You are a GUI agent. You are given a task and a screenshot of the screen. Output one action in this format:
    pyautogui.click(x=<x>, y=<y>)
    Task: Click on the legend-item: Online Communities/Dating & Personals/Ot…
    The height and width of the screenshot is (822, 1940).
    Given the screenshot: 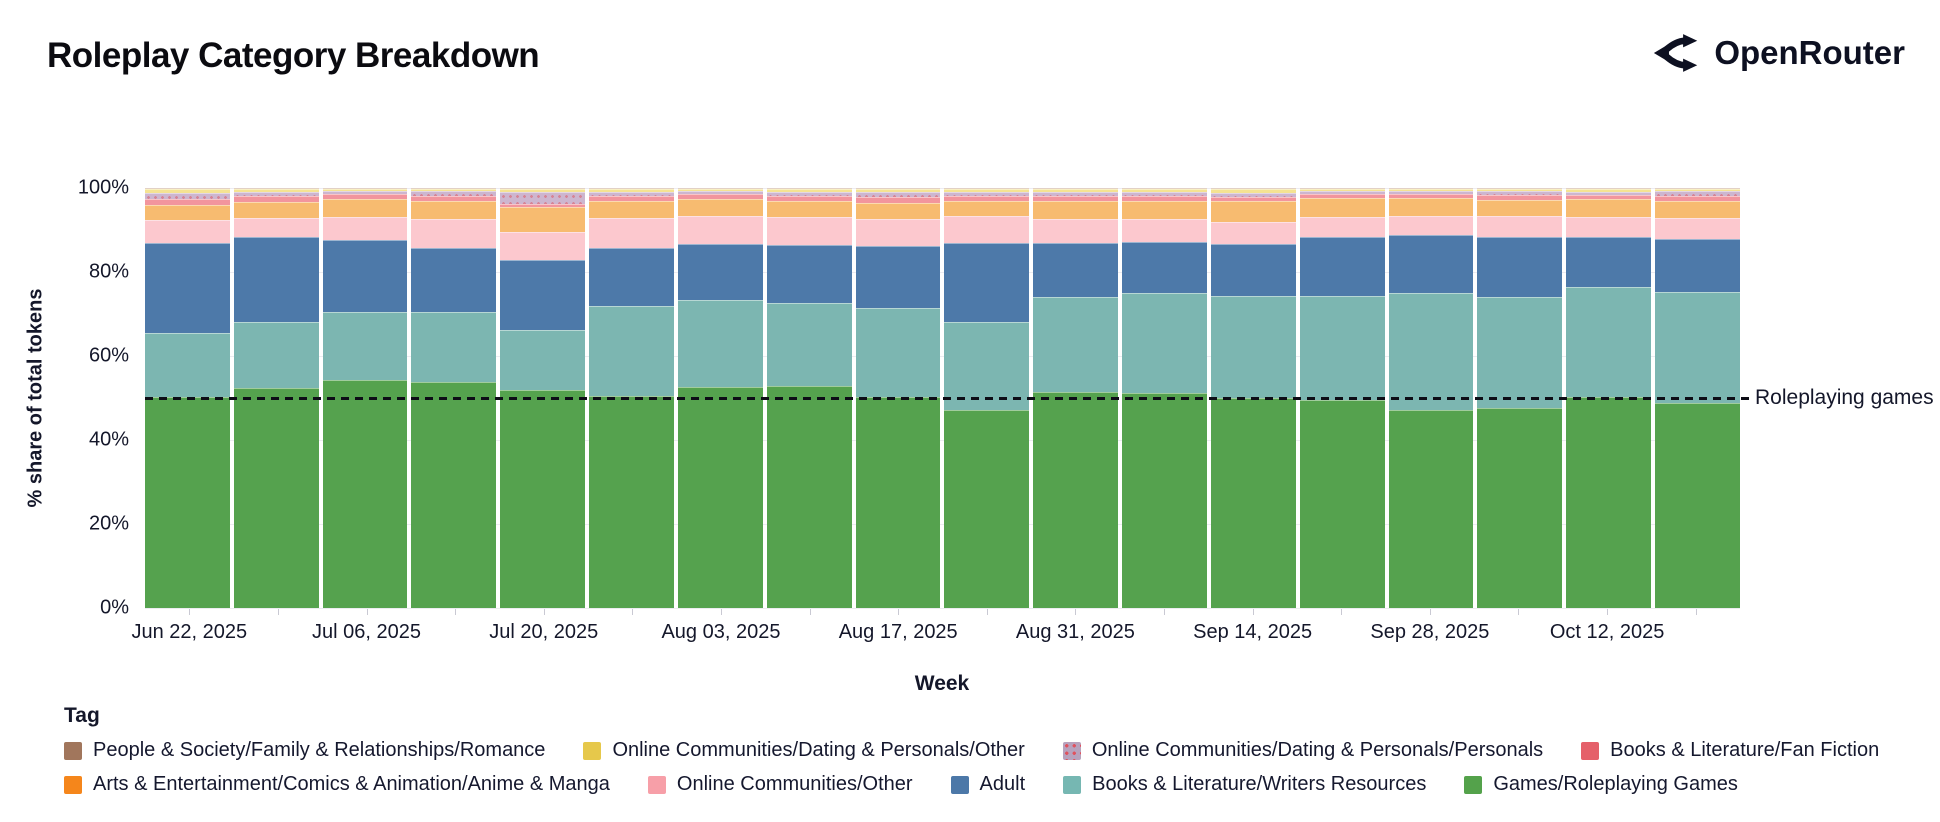 What is the action you would take?
    pyautogui.click(x=804, y=750)
    